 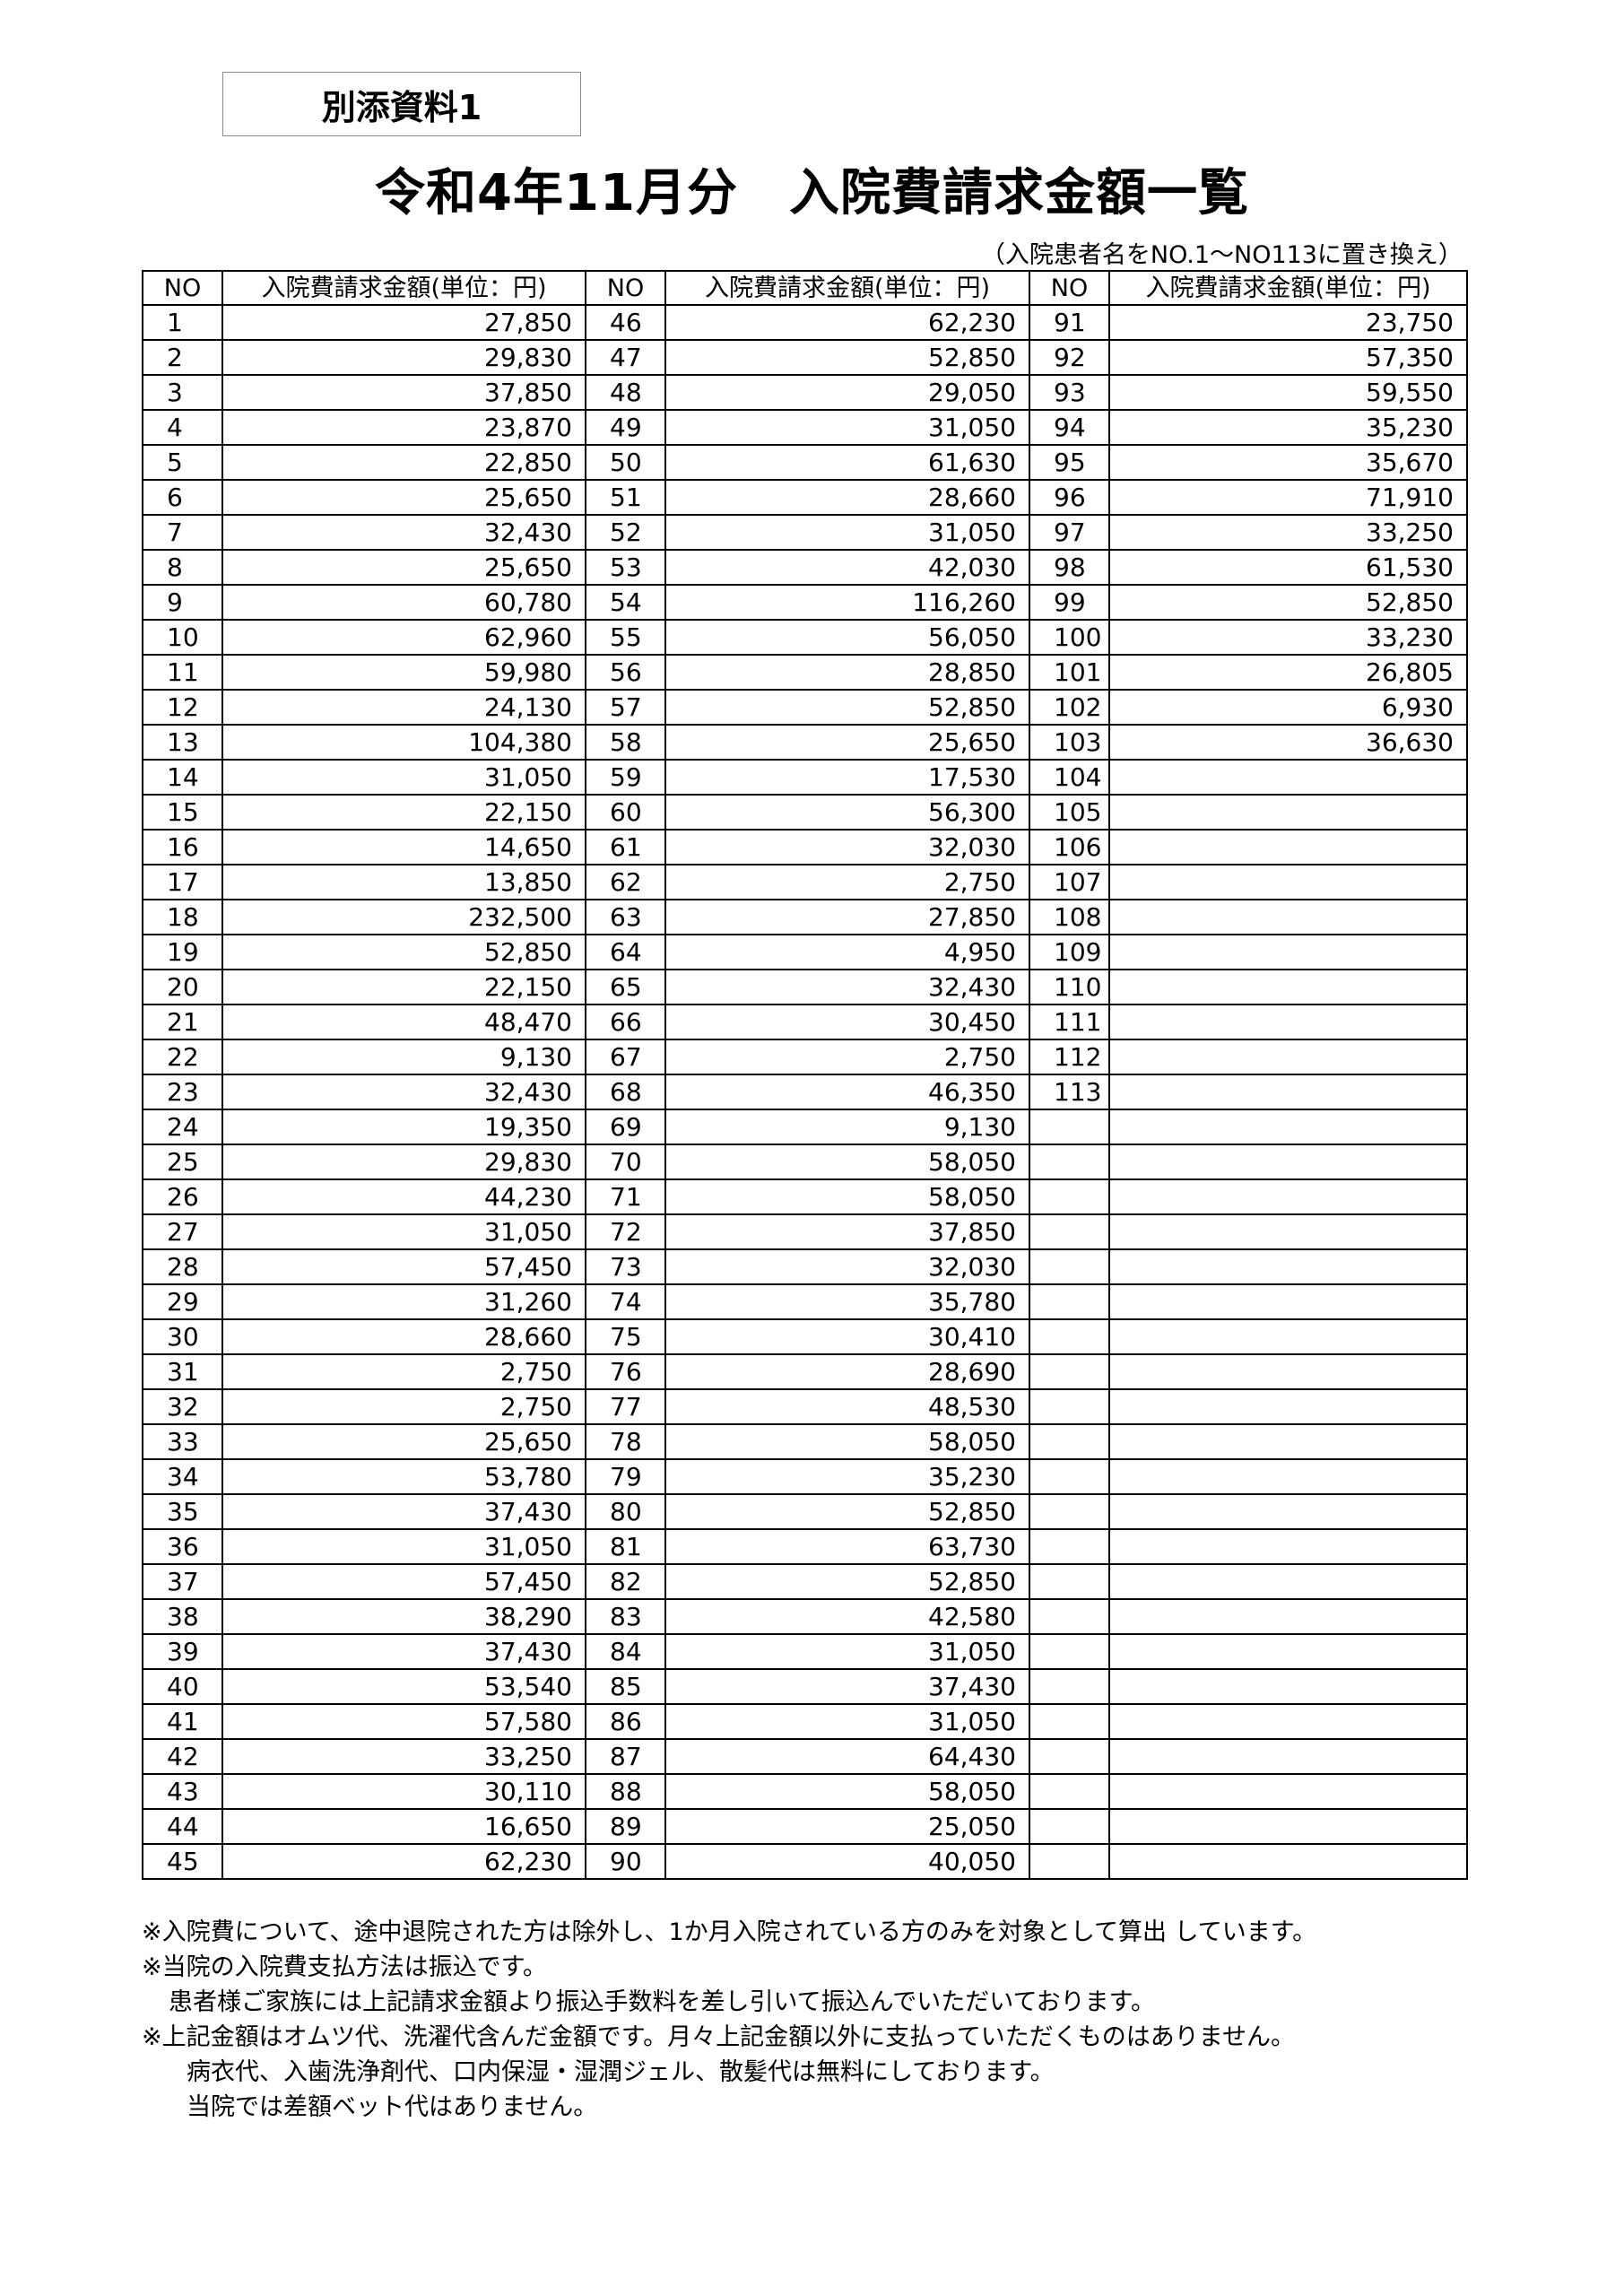 I want to click on cell-amount: 19,350, so click(x=403, y=1127).